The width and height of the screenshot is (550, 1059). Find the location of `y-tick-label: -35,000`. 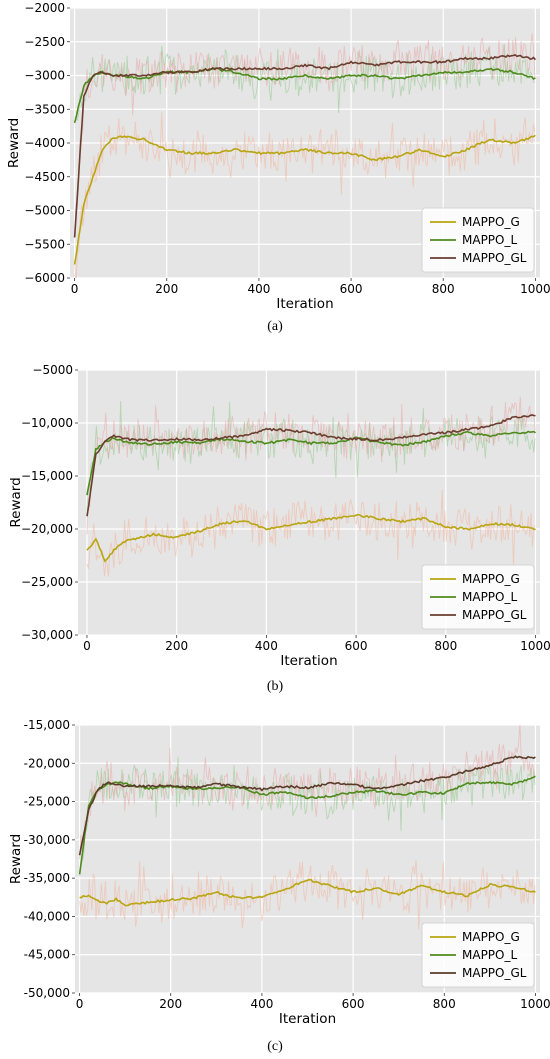

y-tick-label: -35,000 is located at coordinates (47, 878).